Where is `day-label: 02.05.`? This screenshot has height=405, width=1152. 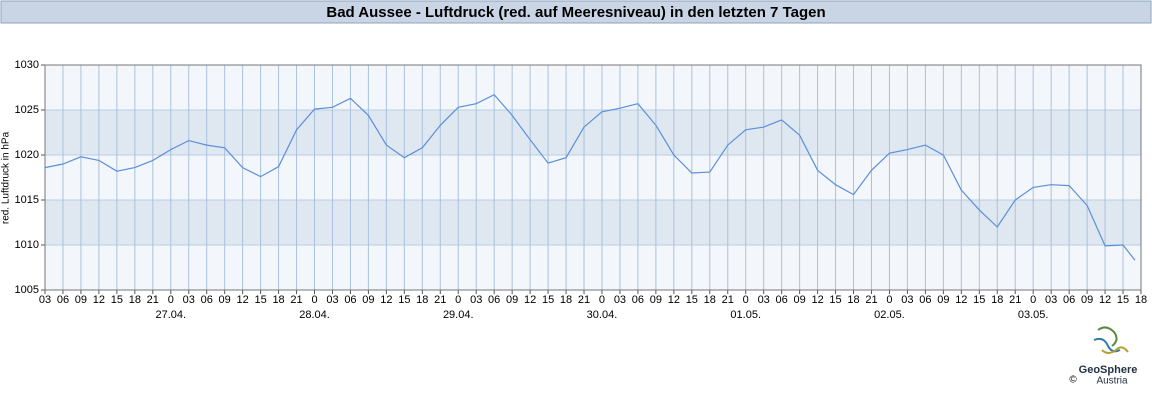 day-label: 02.05. is located at coordinates (889, 315).